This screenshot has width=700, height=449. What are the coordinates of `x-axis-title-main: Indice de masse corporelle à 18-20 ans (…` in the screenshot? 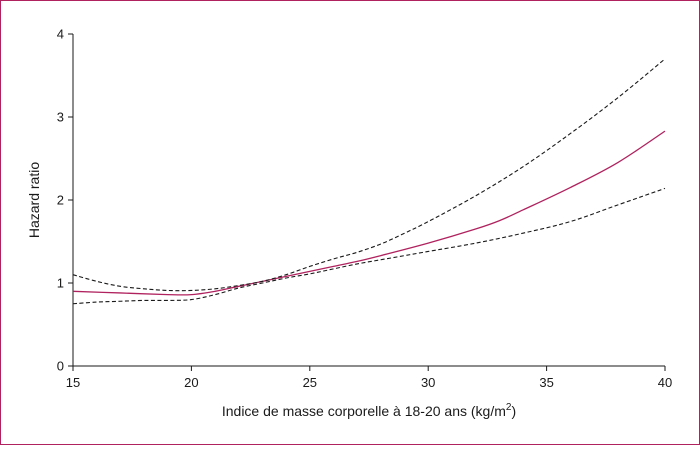 It's located at (364, 411).